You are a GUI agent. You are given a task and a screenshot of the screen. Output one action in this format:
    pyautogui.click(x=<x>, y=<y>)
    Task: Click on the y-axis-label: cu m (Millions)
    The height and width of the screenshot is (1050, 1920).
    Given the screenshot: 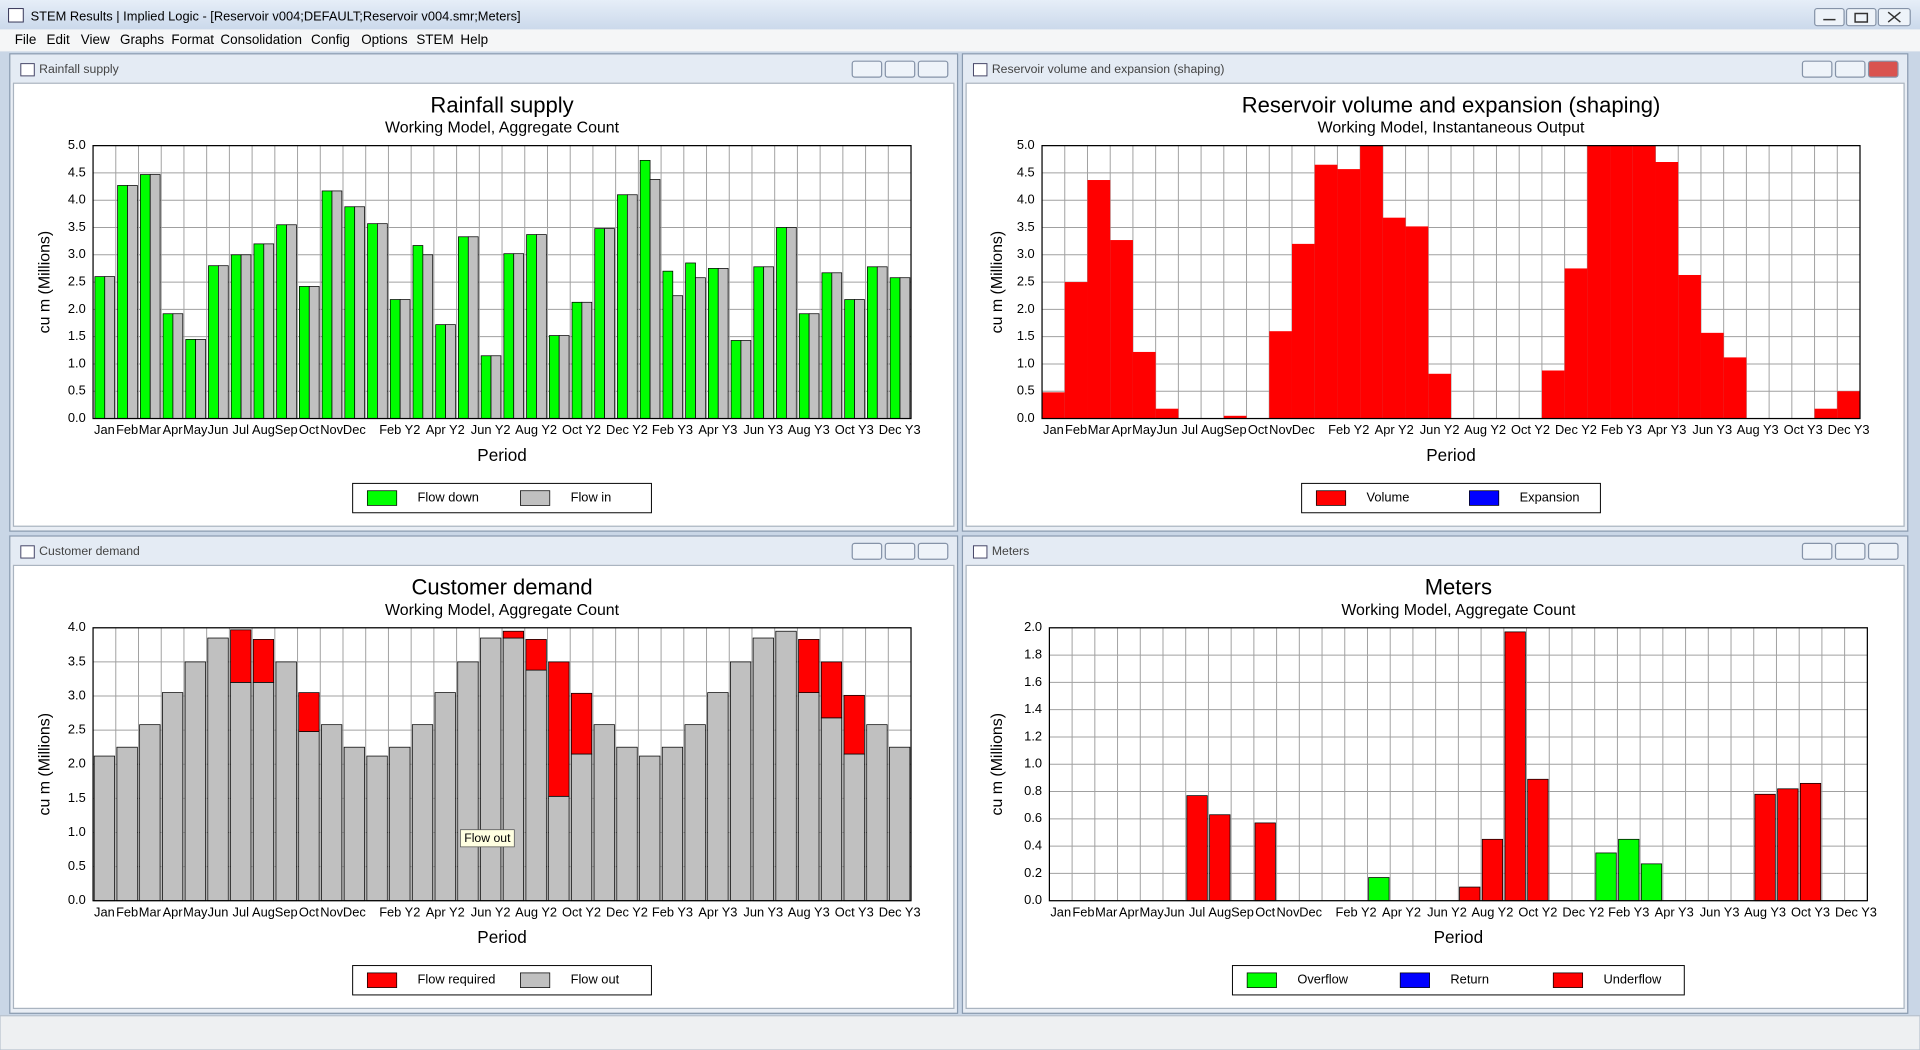 What is the action you would take?
    pyautogui.click(x=45, y=282)
    